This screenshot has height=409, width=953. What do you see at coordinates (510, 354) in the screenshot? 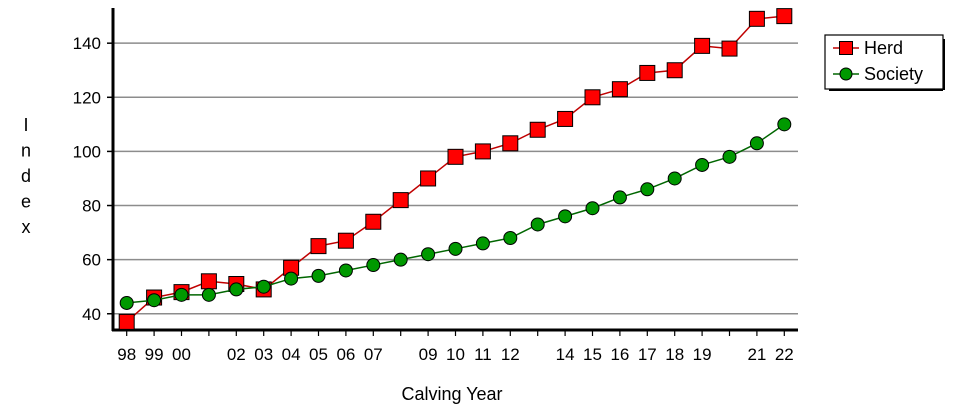
I see `x-tick-label-12: 12` at bounding box center [510, 354].